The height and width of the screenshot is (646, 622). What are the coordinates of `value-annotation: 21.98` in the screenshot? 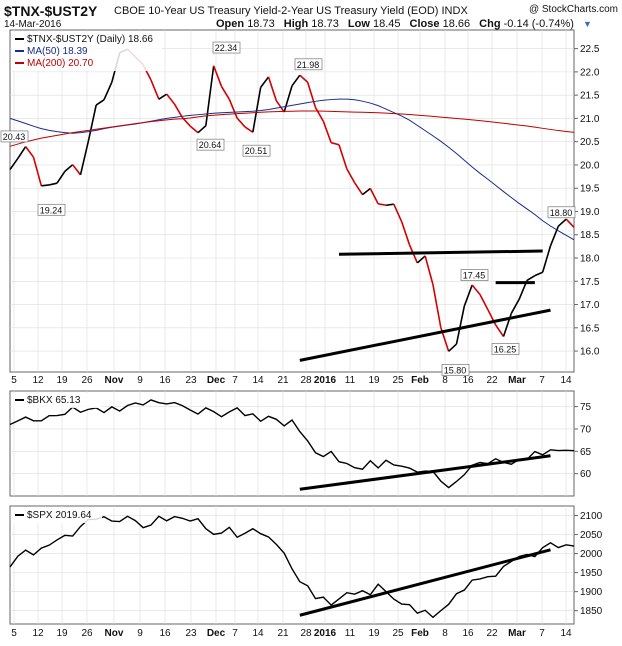 It's located at (308, 64).